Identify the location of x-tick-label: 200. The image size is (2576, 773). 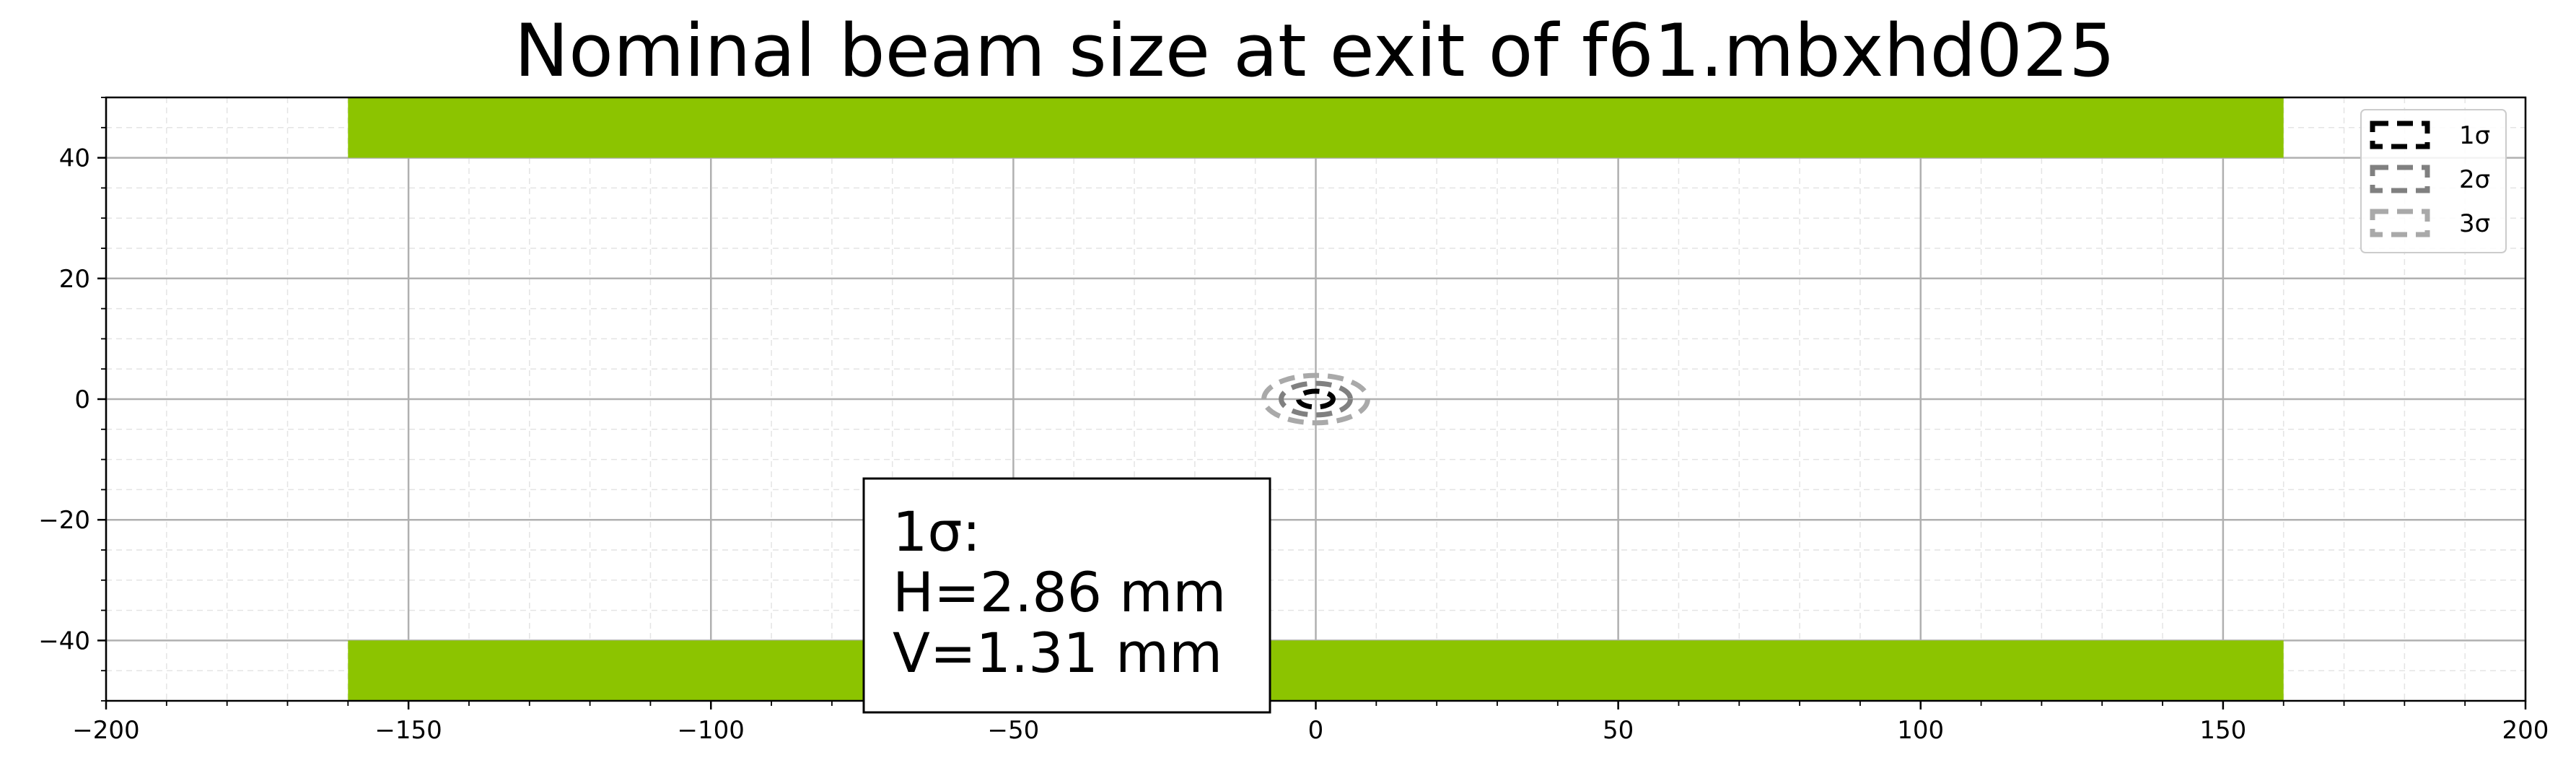
(2525, 730).